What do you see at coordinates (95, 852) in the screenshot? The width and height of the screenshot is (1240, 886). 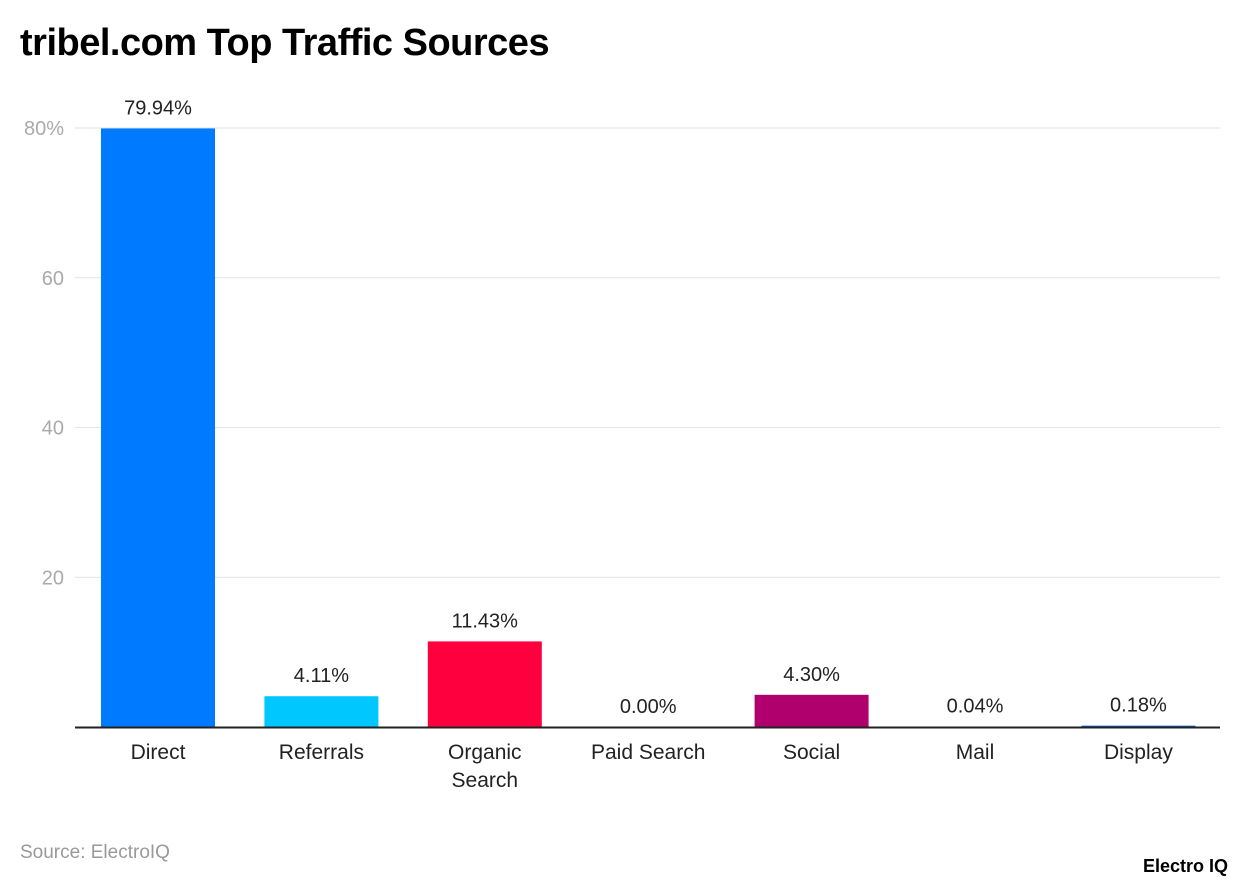 I see `source-note: Source: ElectroIQ` at bounding box center [95, 852].